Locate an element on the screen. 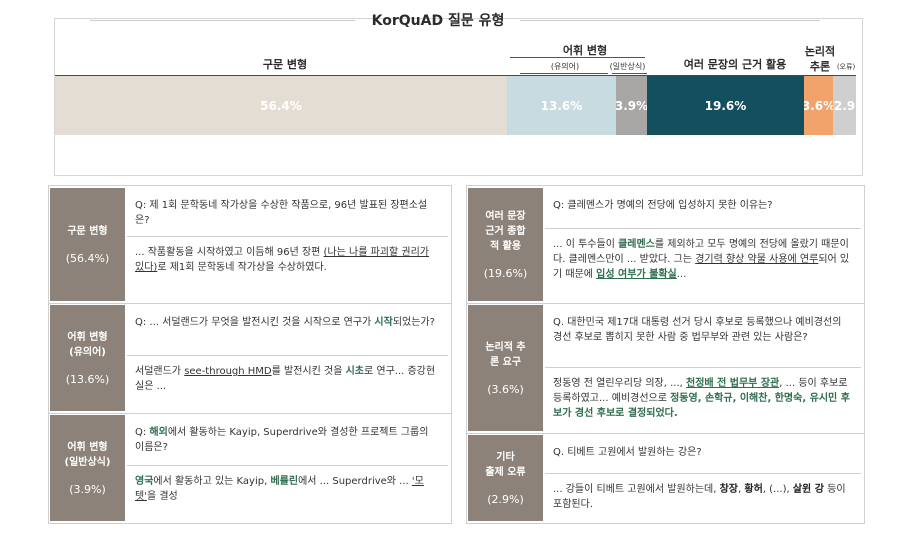  bar-label: 3.9% is located at coordinates (631, 105).